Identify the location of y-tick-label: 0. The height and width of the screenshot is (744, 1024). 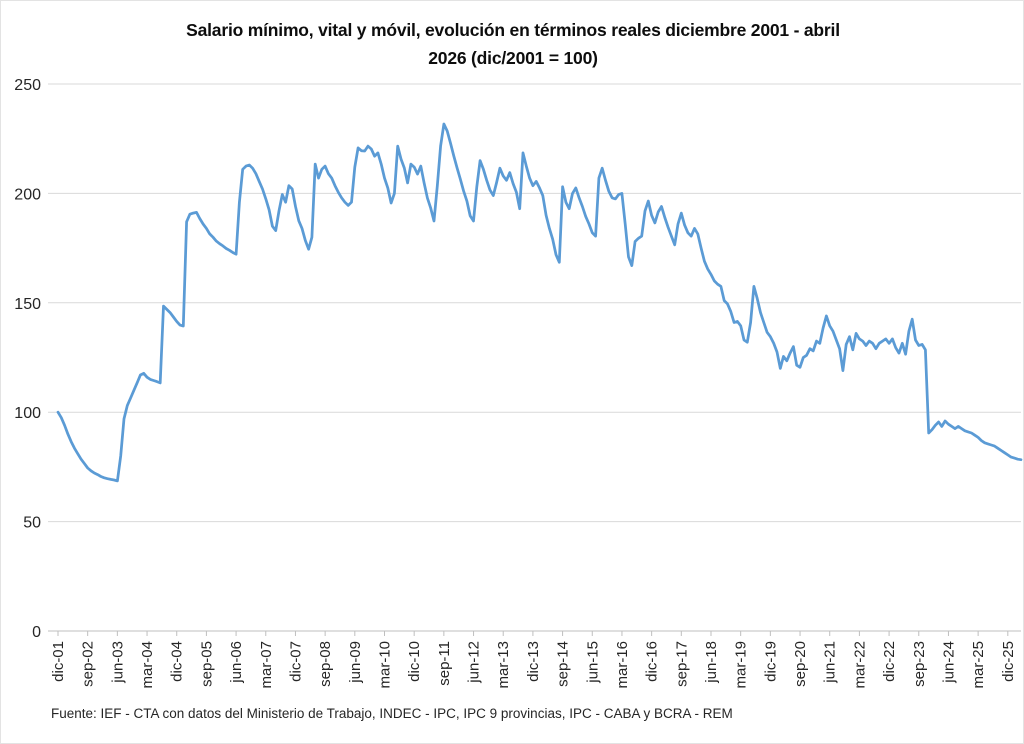
(36, 632).